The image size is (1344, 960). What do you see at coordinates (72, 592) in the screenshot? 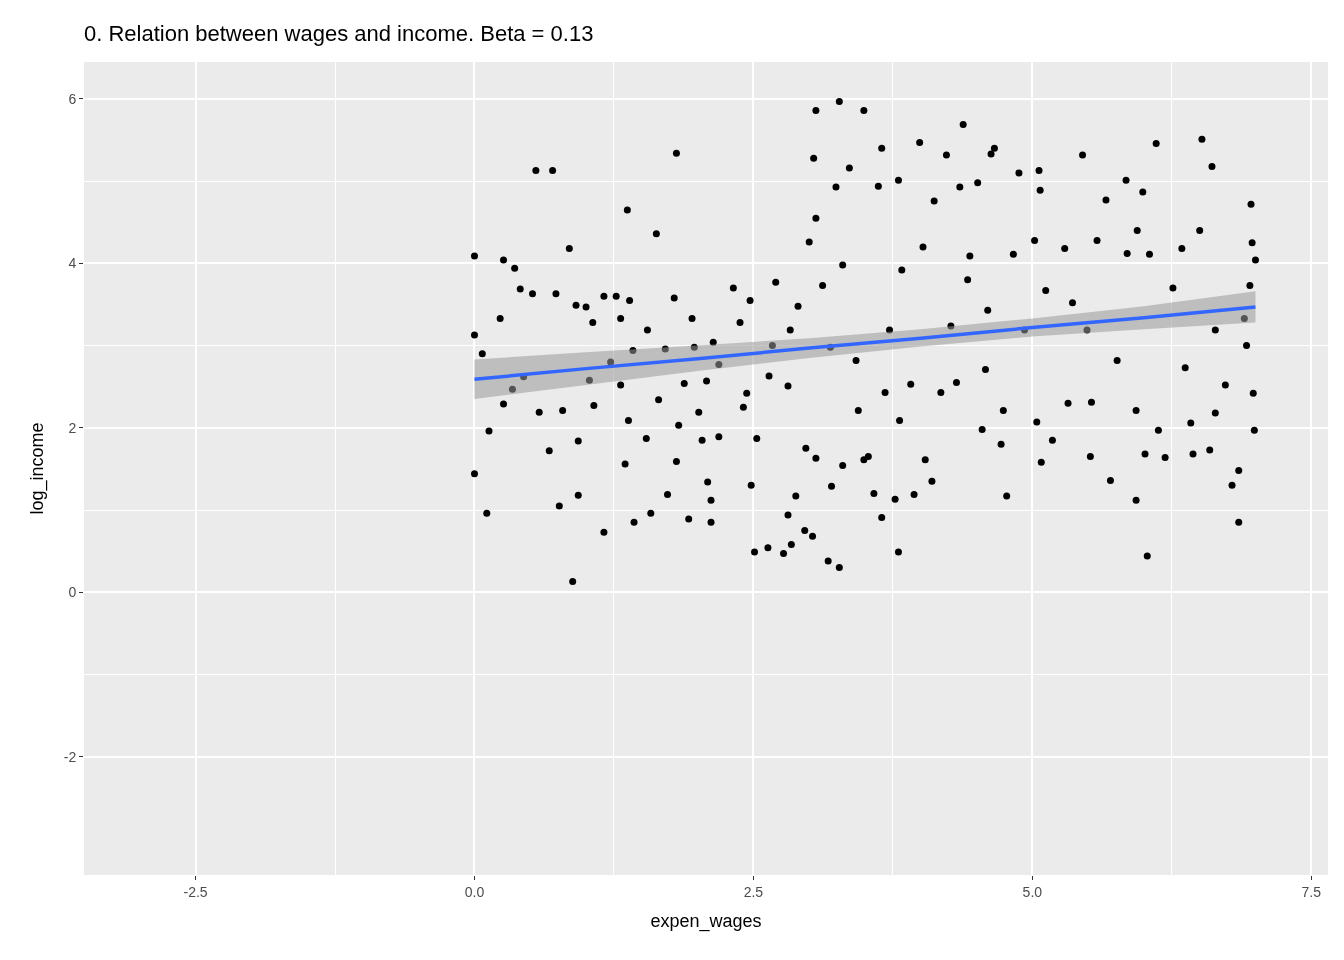
I see `y-tick-label: 0` at bounding box center [72, 592].